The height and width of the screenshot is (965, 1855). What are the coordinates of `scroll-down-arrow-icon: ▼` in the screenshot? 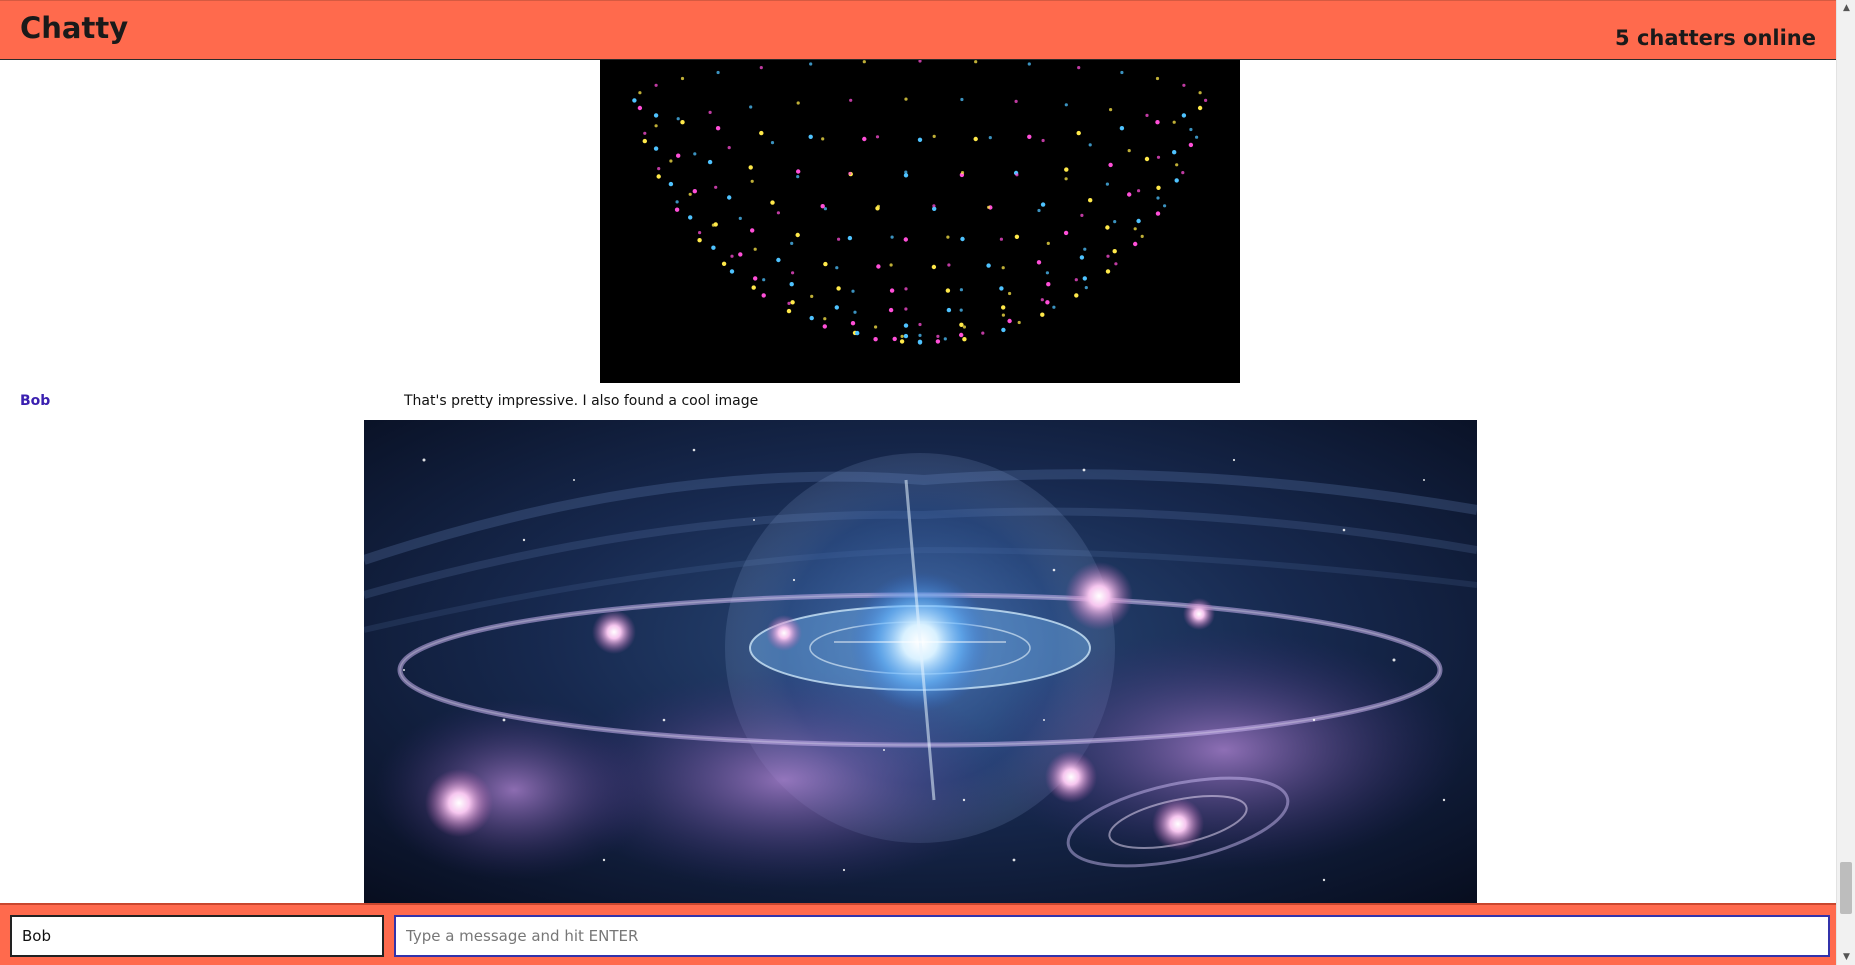 It's located at (1846, 957).